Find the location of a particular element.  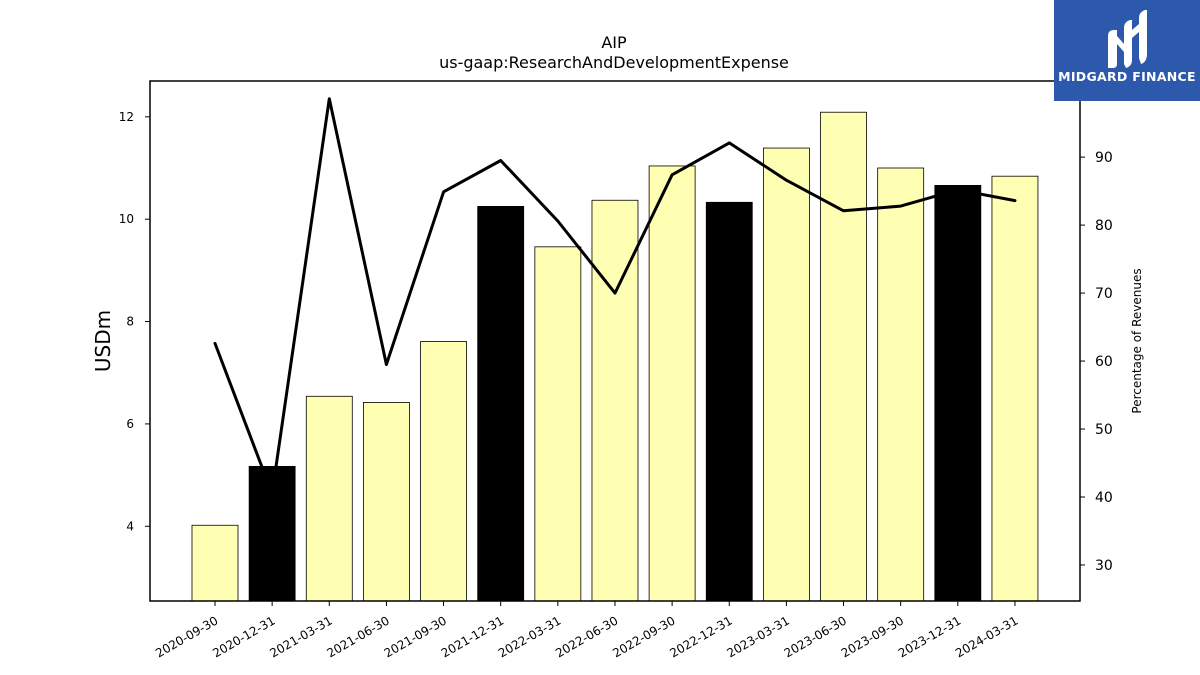

left-tick-label: 4 is located at coordinates (130, 526).